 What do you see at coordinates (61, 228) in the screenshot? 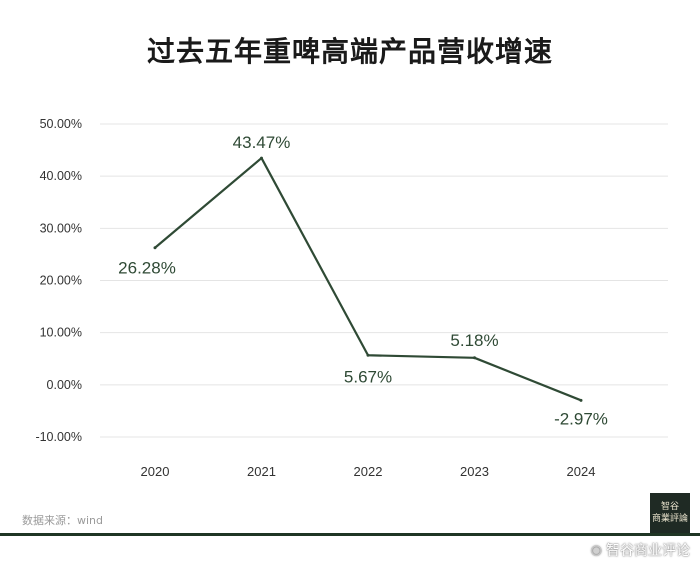
I see `y-tick-label: 30.00%` at bounding box center [61, 228].